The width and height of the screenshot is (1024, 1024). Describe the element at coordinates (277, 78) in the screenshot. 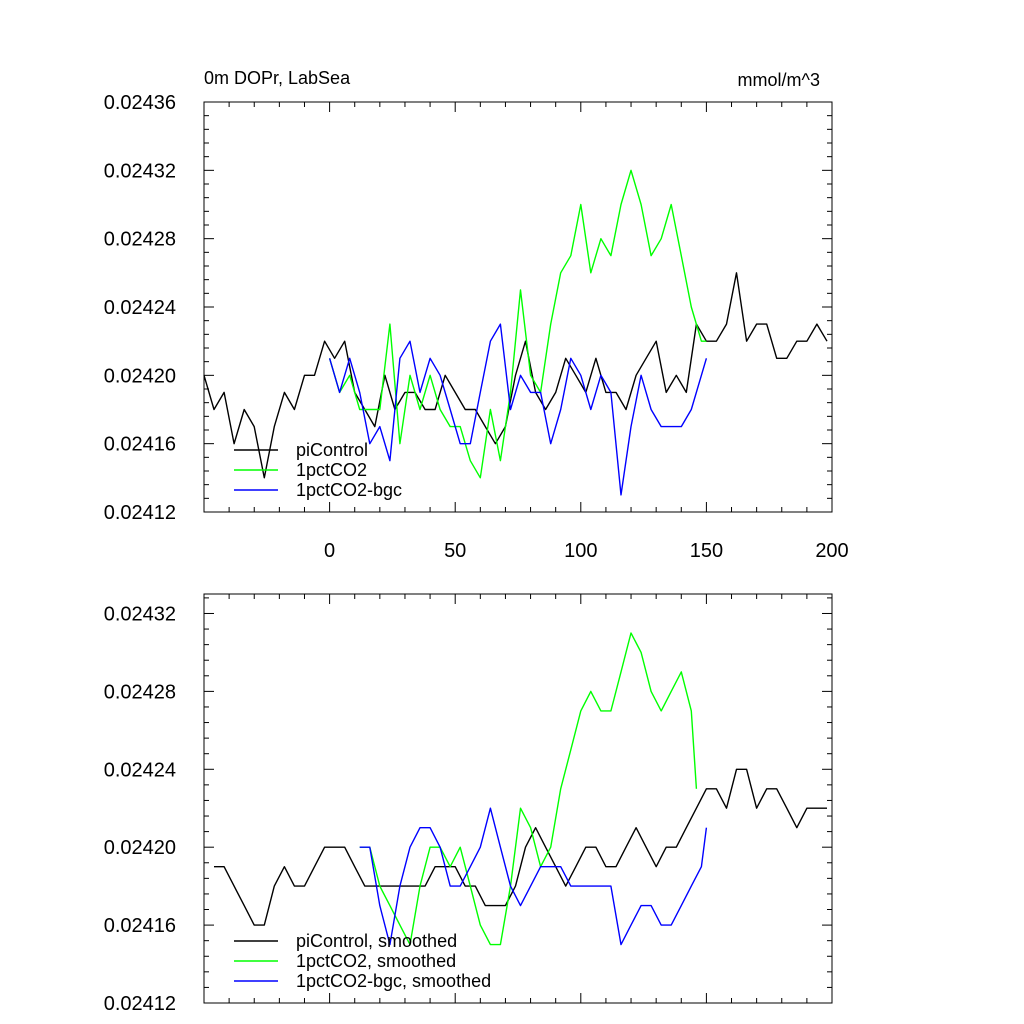

I see `panel-title-left: 0m DOPr, LabSea` at that location.